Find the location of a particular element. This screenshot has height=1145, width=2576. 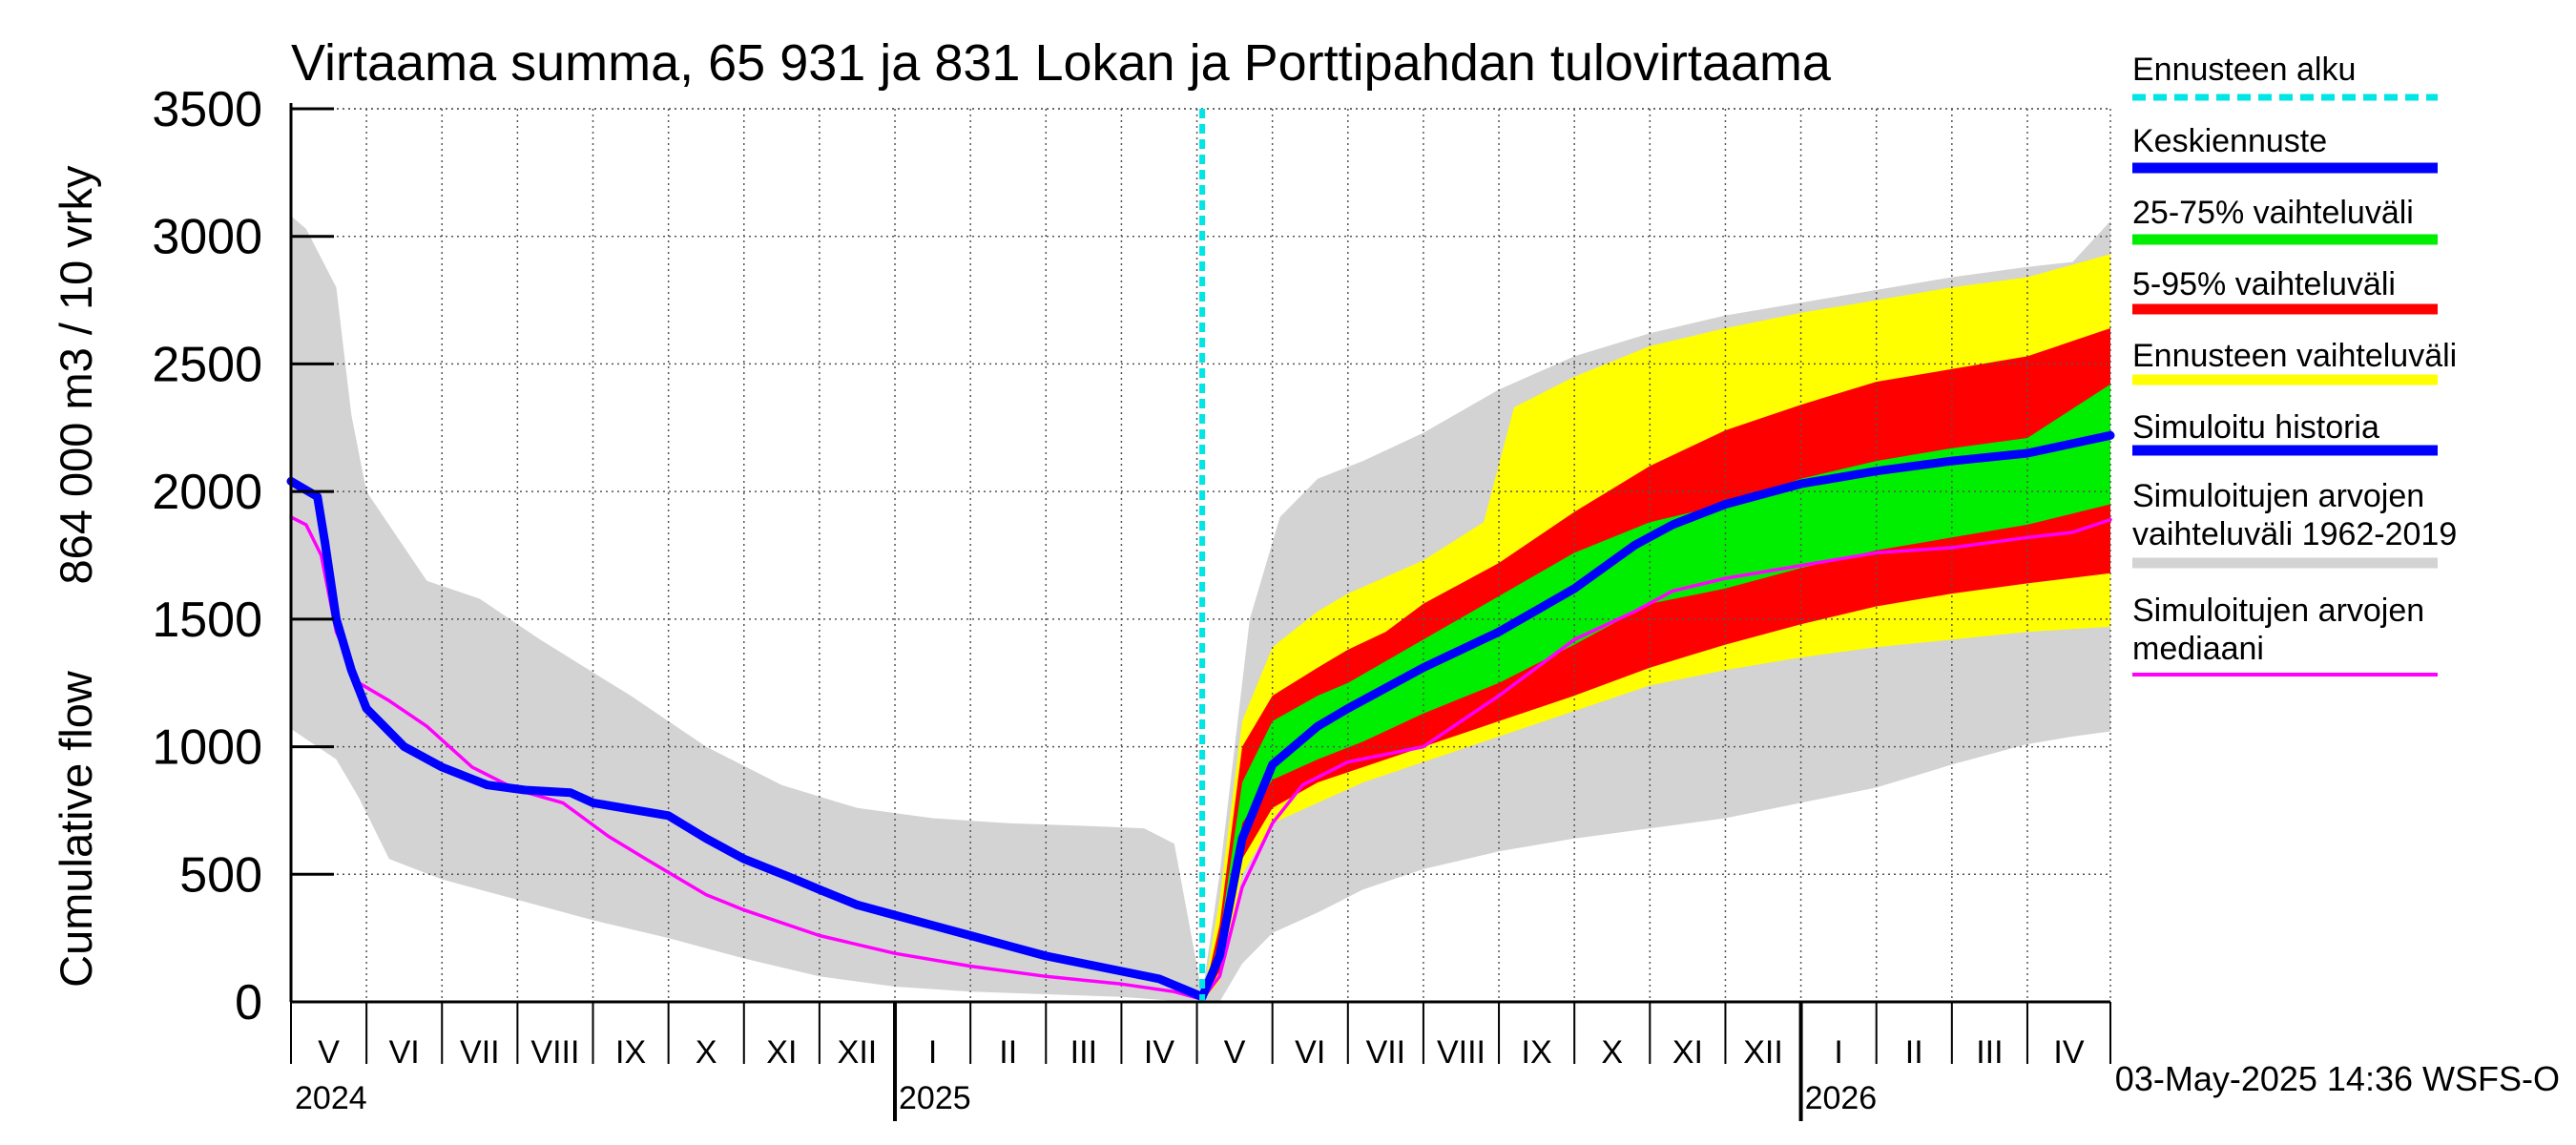

y-axis-label-bottom: Cumulative flow is located at coordinates (76, 829).